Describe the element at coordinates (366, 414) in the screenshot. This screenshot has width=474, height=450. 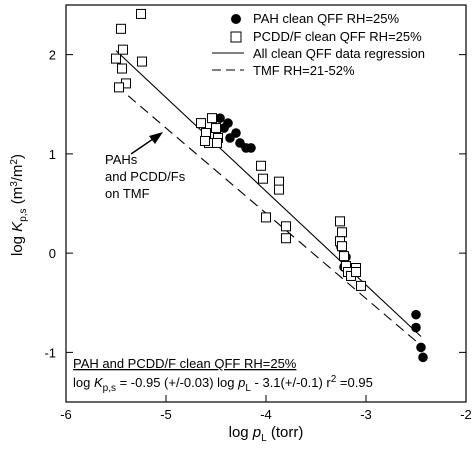
I see `x-tick-label: -3` at that location.